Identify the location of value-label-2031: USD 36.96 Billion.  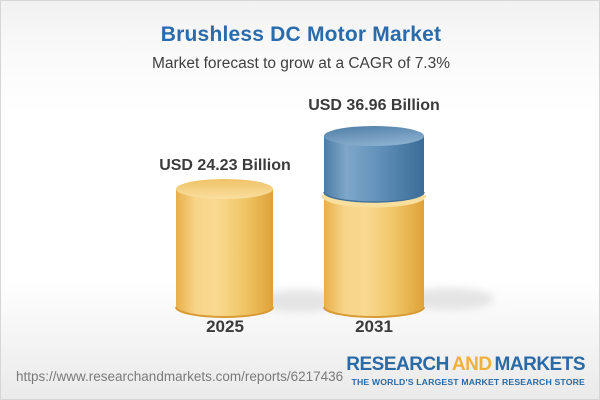
(374, 105).